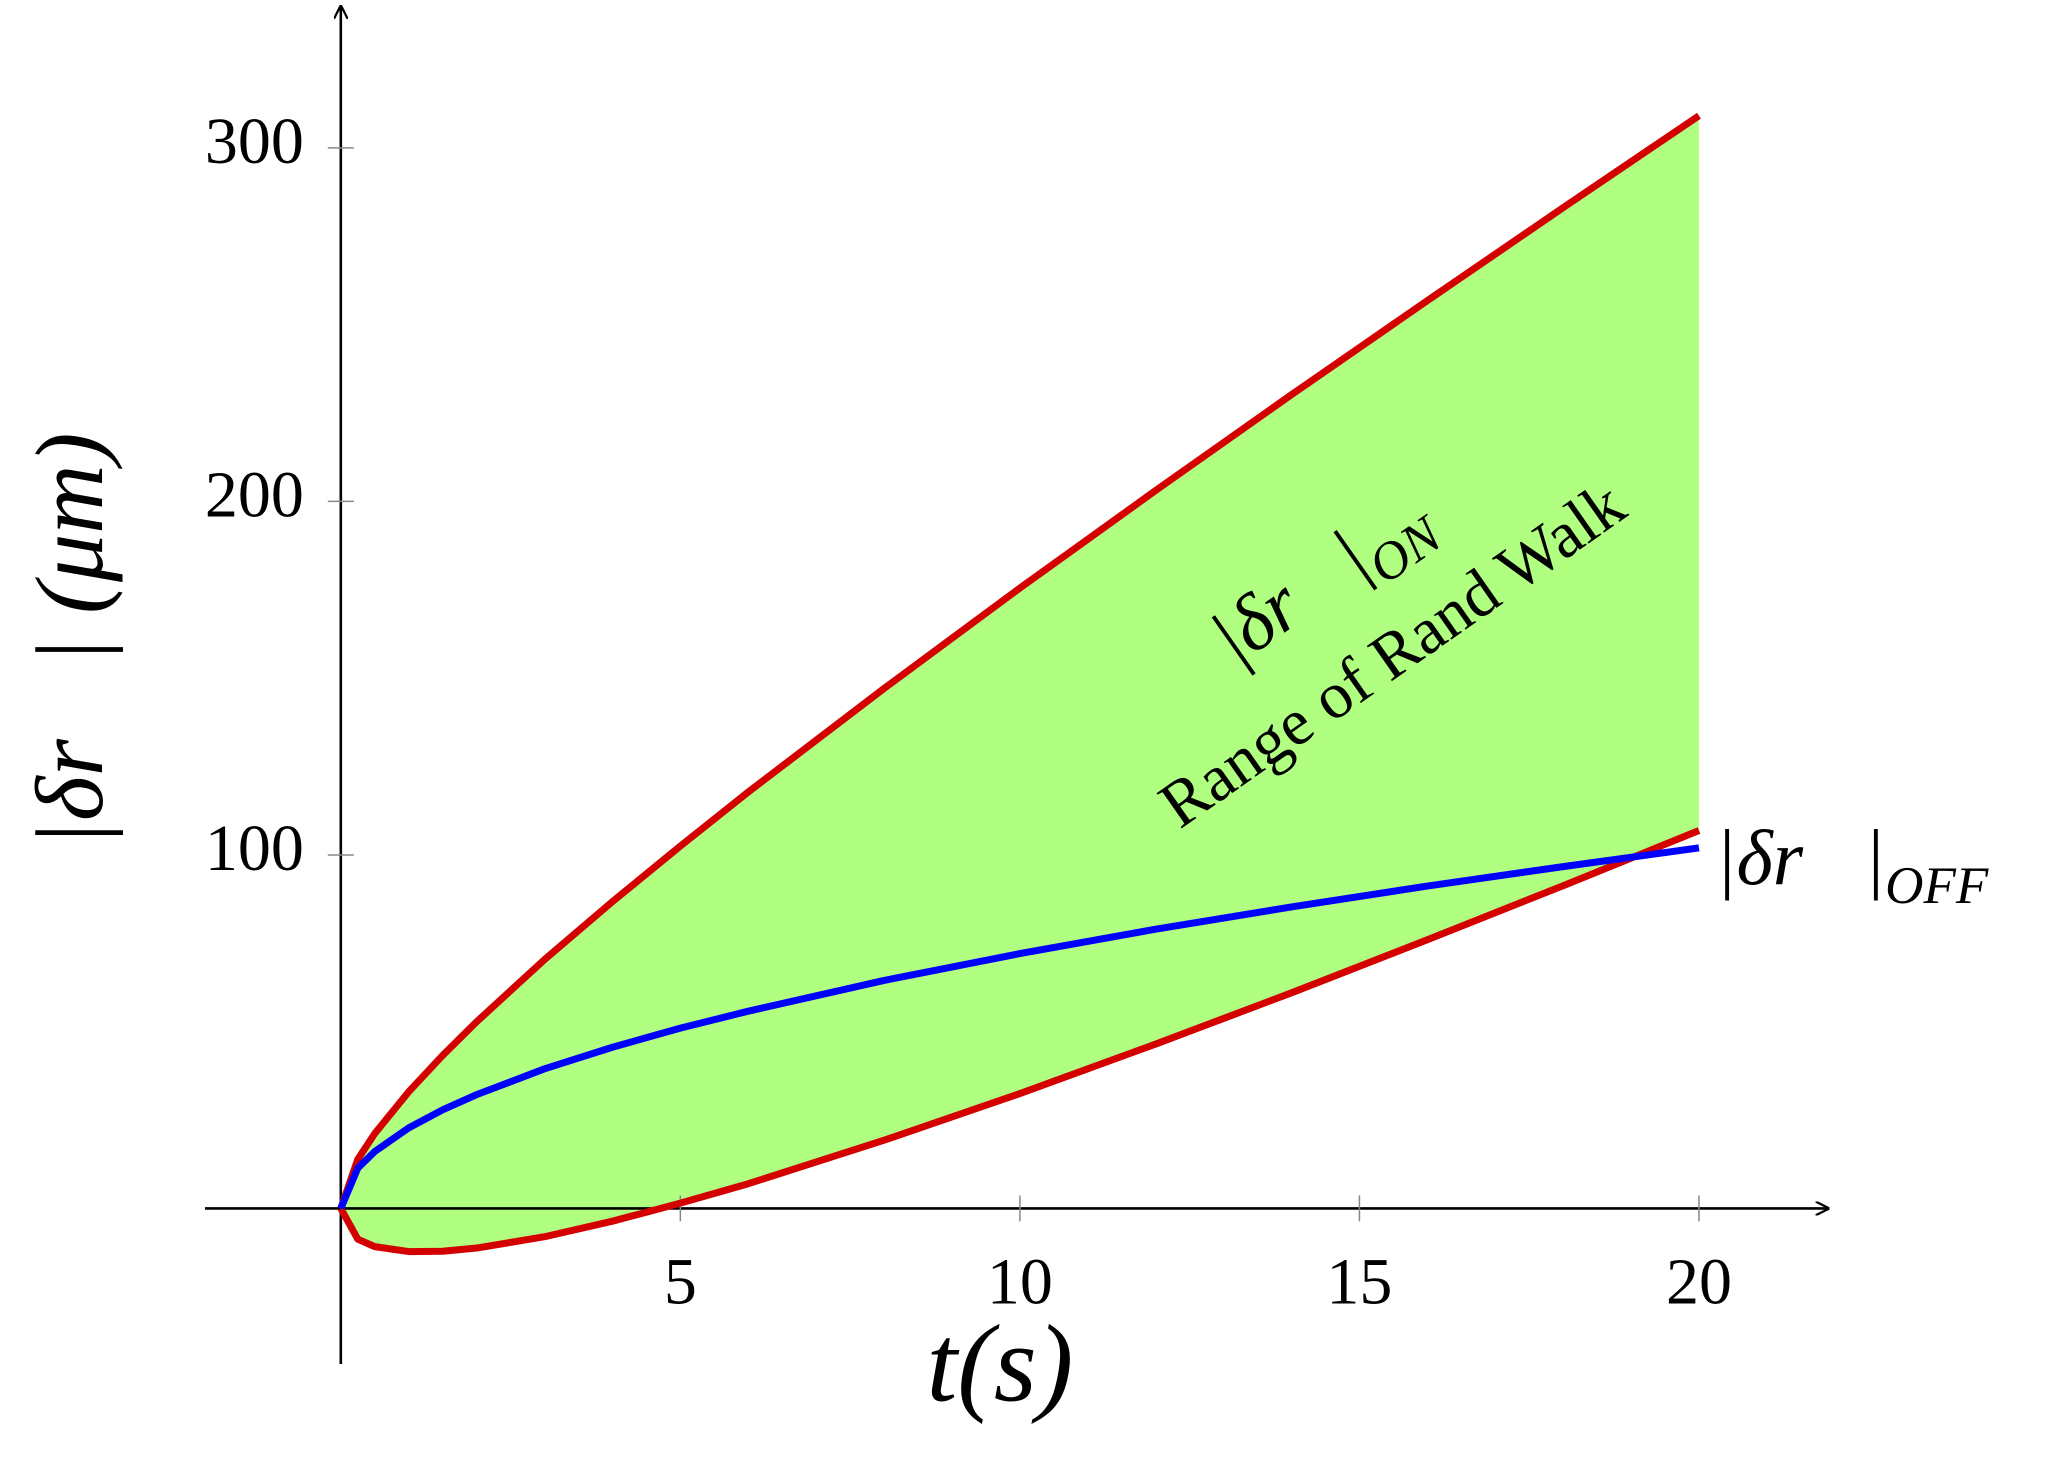 This screenshot has width=2045, height=1457. What do you see at coordinates (69, 640) in the screenshot?
I see `y-axis-label: |δr⃗| (μm)` at bounding box center [69, 640].